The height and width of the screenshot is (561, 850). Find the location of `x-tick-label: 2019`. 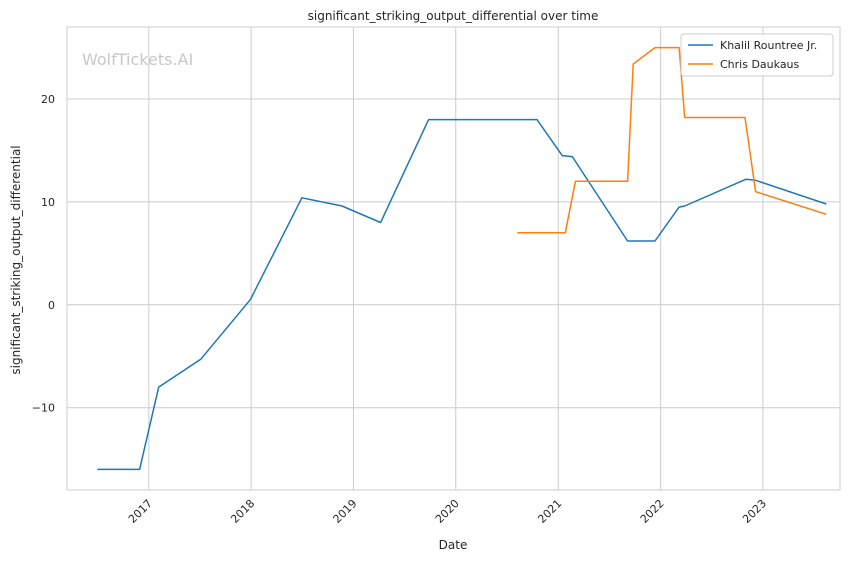

x-tick-label: 2019 is located at coordinates (345, 511).